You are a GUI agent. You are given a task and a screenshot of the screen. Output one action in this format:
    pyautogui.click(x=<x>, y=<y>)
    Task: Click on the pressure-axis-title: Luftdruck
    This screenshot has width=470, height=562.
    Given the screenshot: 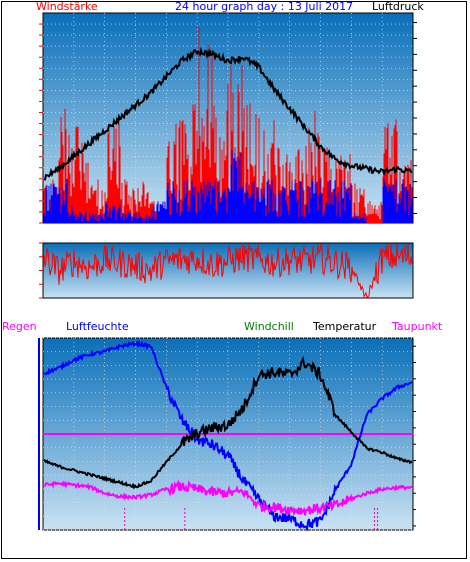 What is the action you would take?
    pyautogui.click(x=398, y=6)
    